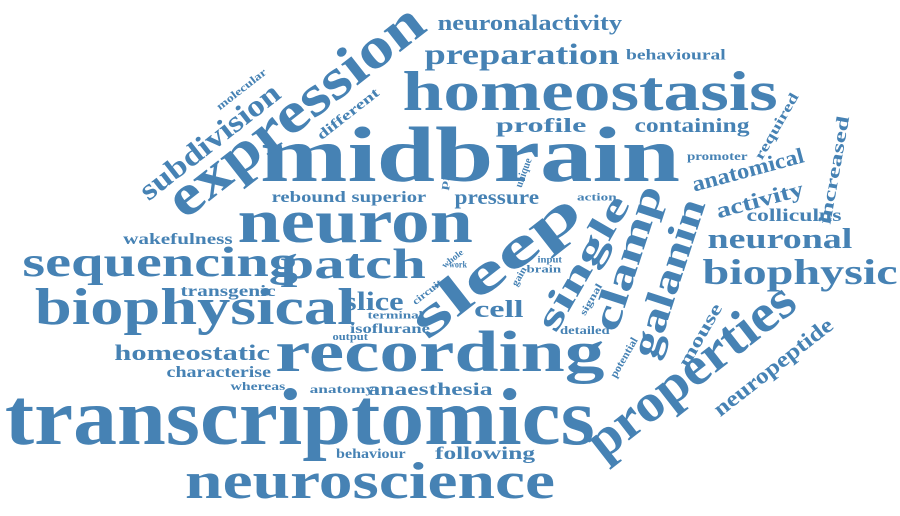 This screenshot has height=516, width=900. Describe the element at coordinates (308, 197) in the screenshot. I see `word-rebound: rebound` at that location.